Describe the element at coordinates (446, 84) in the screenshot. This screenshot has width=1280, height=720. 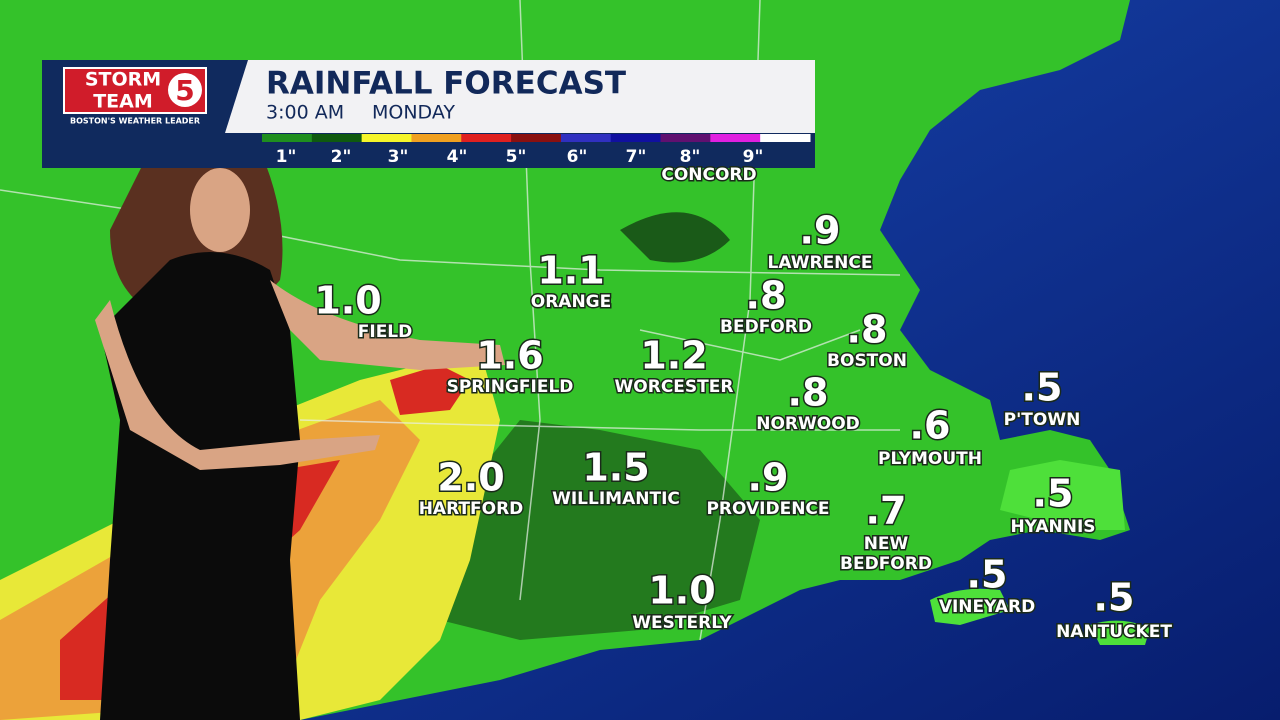
I see `title: RAINFALL FORECAST` at that location.